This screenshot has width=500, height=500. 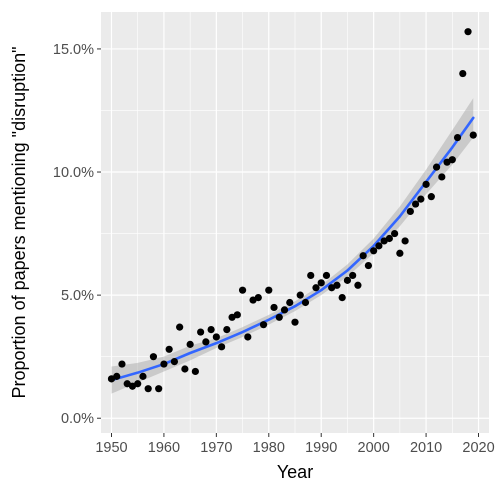 I want to click on x-tick-label: 1990, so click(x=321, y=448).